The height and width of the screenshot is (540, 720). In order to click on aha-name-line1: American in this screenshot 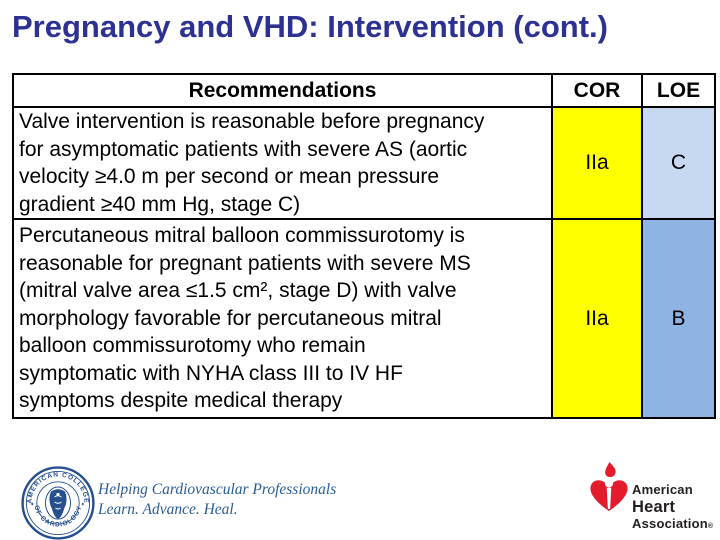, I will do `click(662, 489)`.